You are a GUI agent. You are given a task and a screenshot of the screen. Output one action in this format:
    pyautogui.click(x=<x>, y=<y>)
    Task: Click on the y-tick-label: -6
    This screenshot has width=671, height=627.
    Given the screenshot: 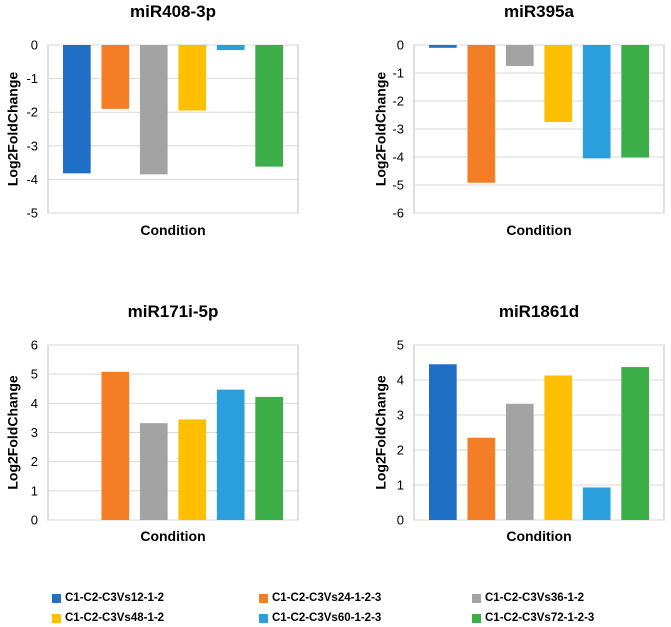 What is the action you would take?
    pyautogui.click(x=398, y=213)
    